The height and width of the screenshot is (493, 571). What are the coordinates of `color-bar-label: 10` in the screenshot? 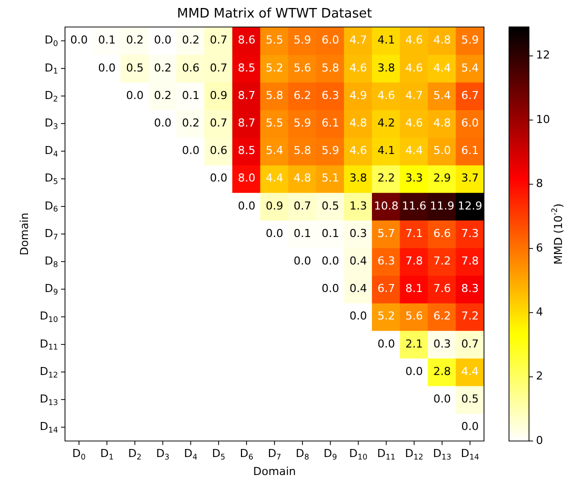 It's located at (543, 119).